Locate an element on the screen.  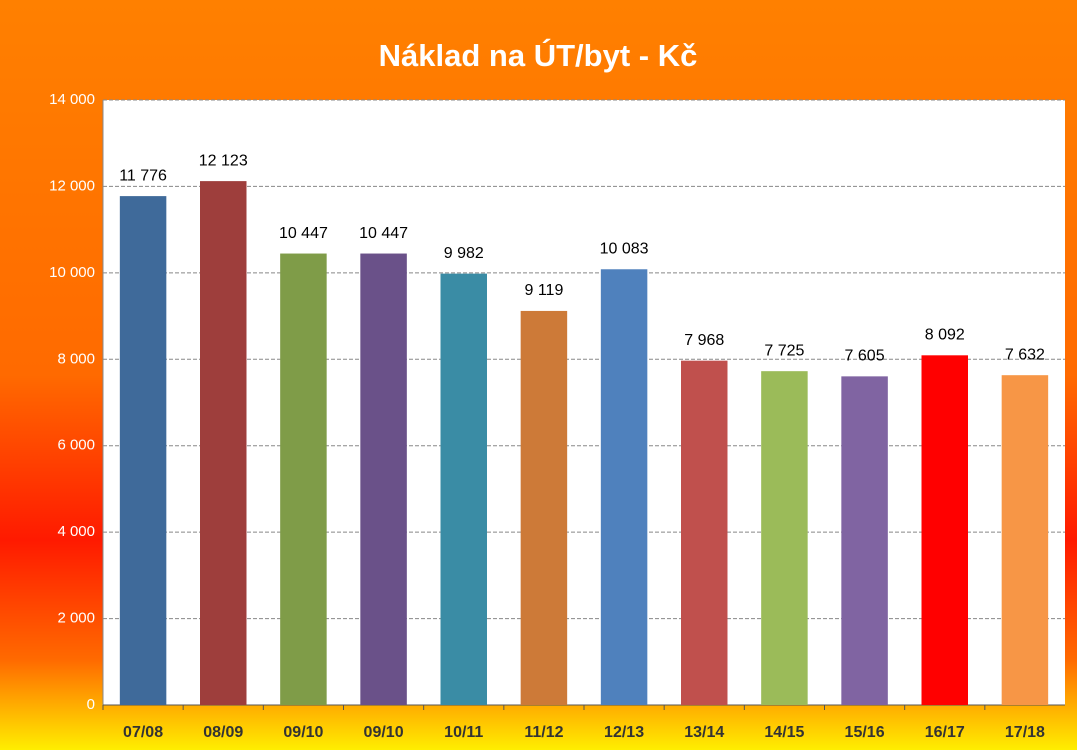
x-tick-label: 15/16 is located at coordinates (865, 732).